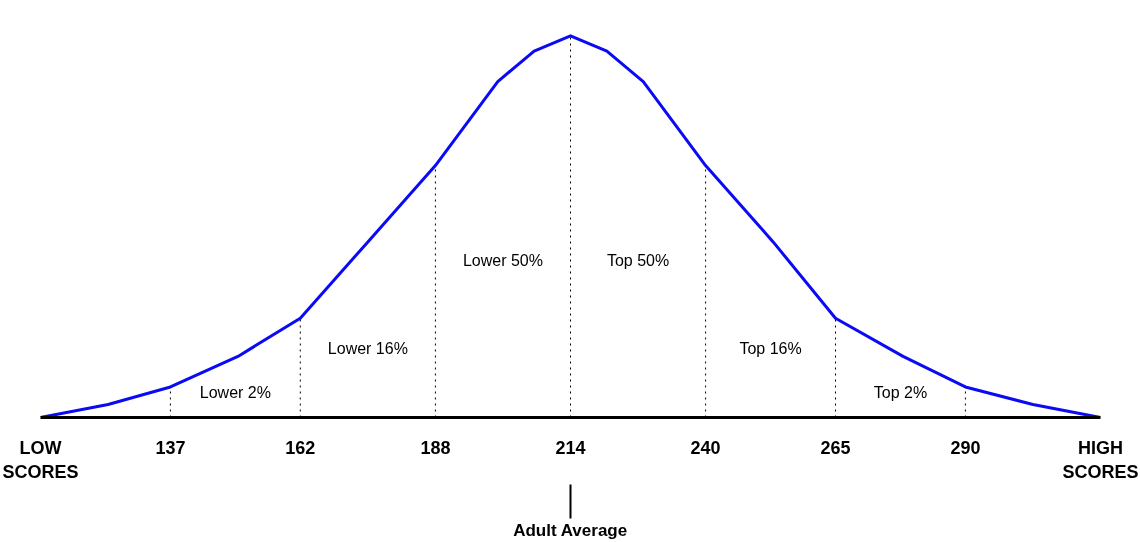 The width and height of the screenshot is (1140, 542). What do you see at coordinates (835, 447) in the screenshot?
I see `x-tick-label: 265` at bounding box center [835, 447].